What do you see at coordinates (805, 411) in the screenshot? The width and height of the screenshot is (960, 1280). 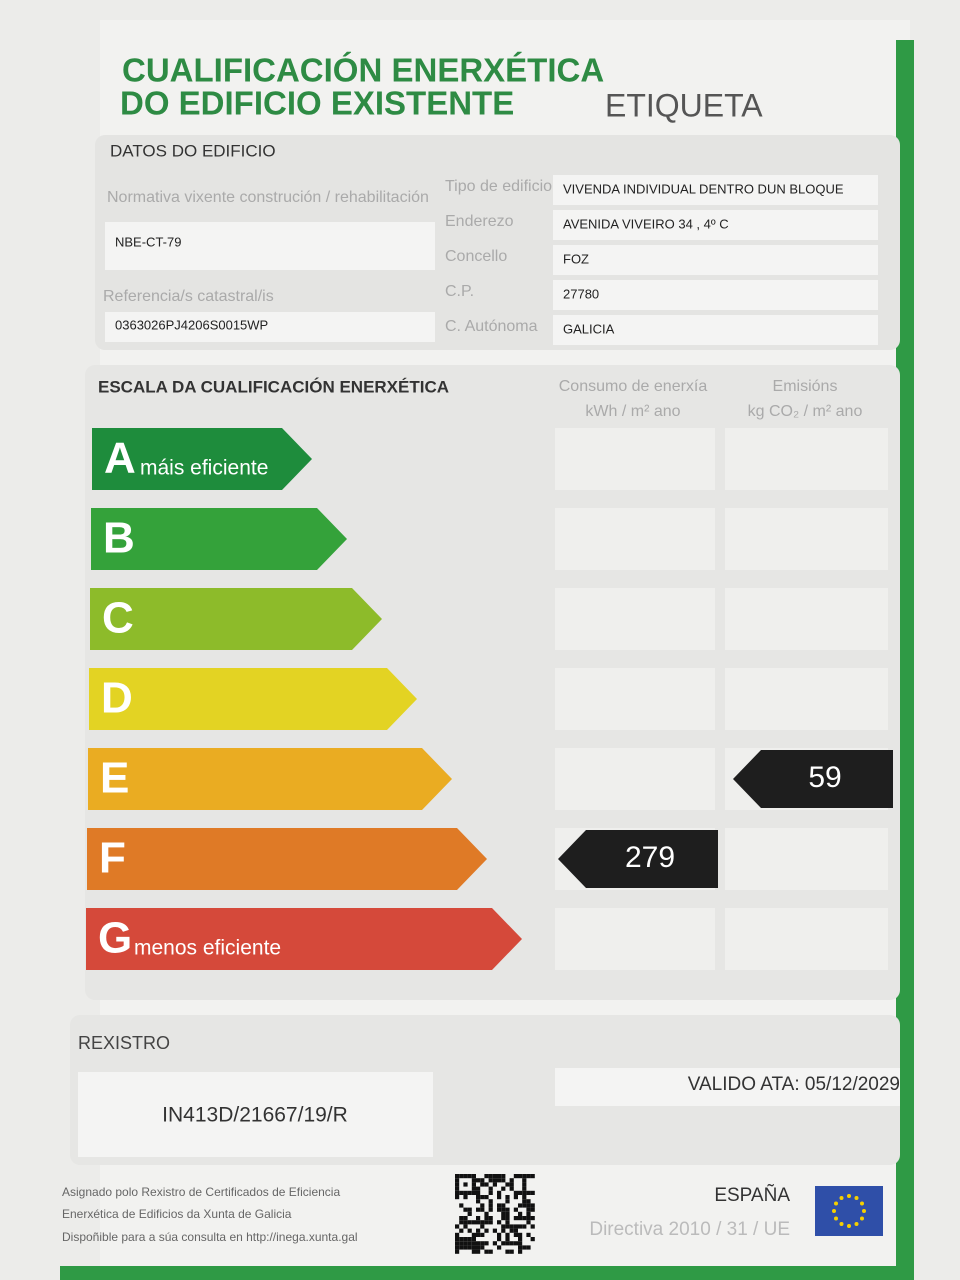 I see `column-unit: kg CO₂ / m² ano` at bounding box center [805, 411].